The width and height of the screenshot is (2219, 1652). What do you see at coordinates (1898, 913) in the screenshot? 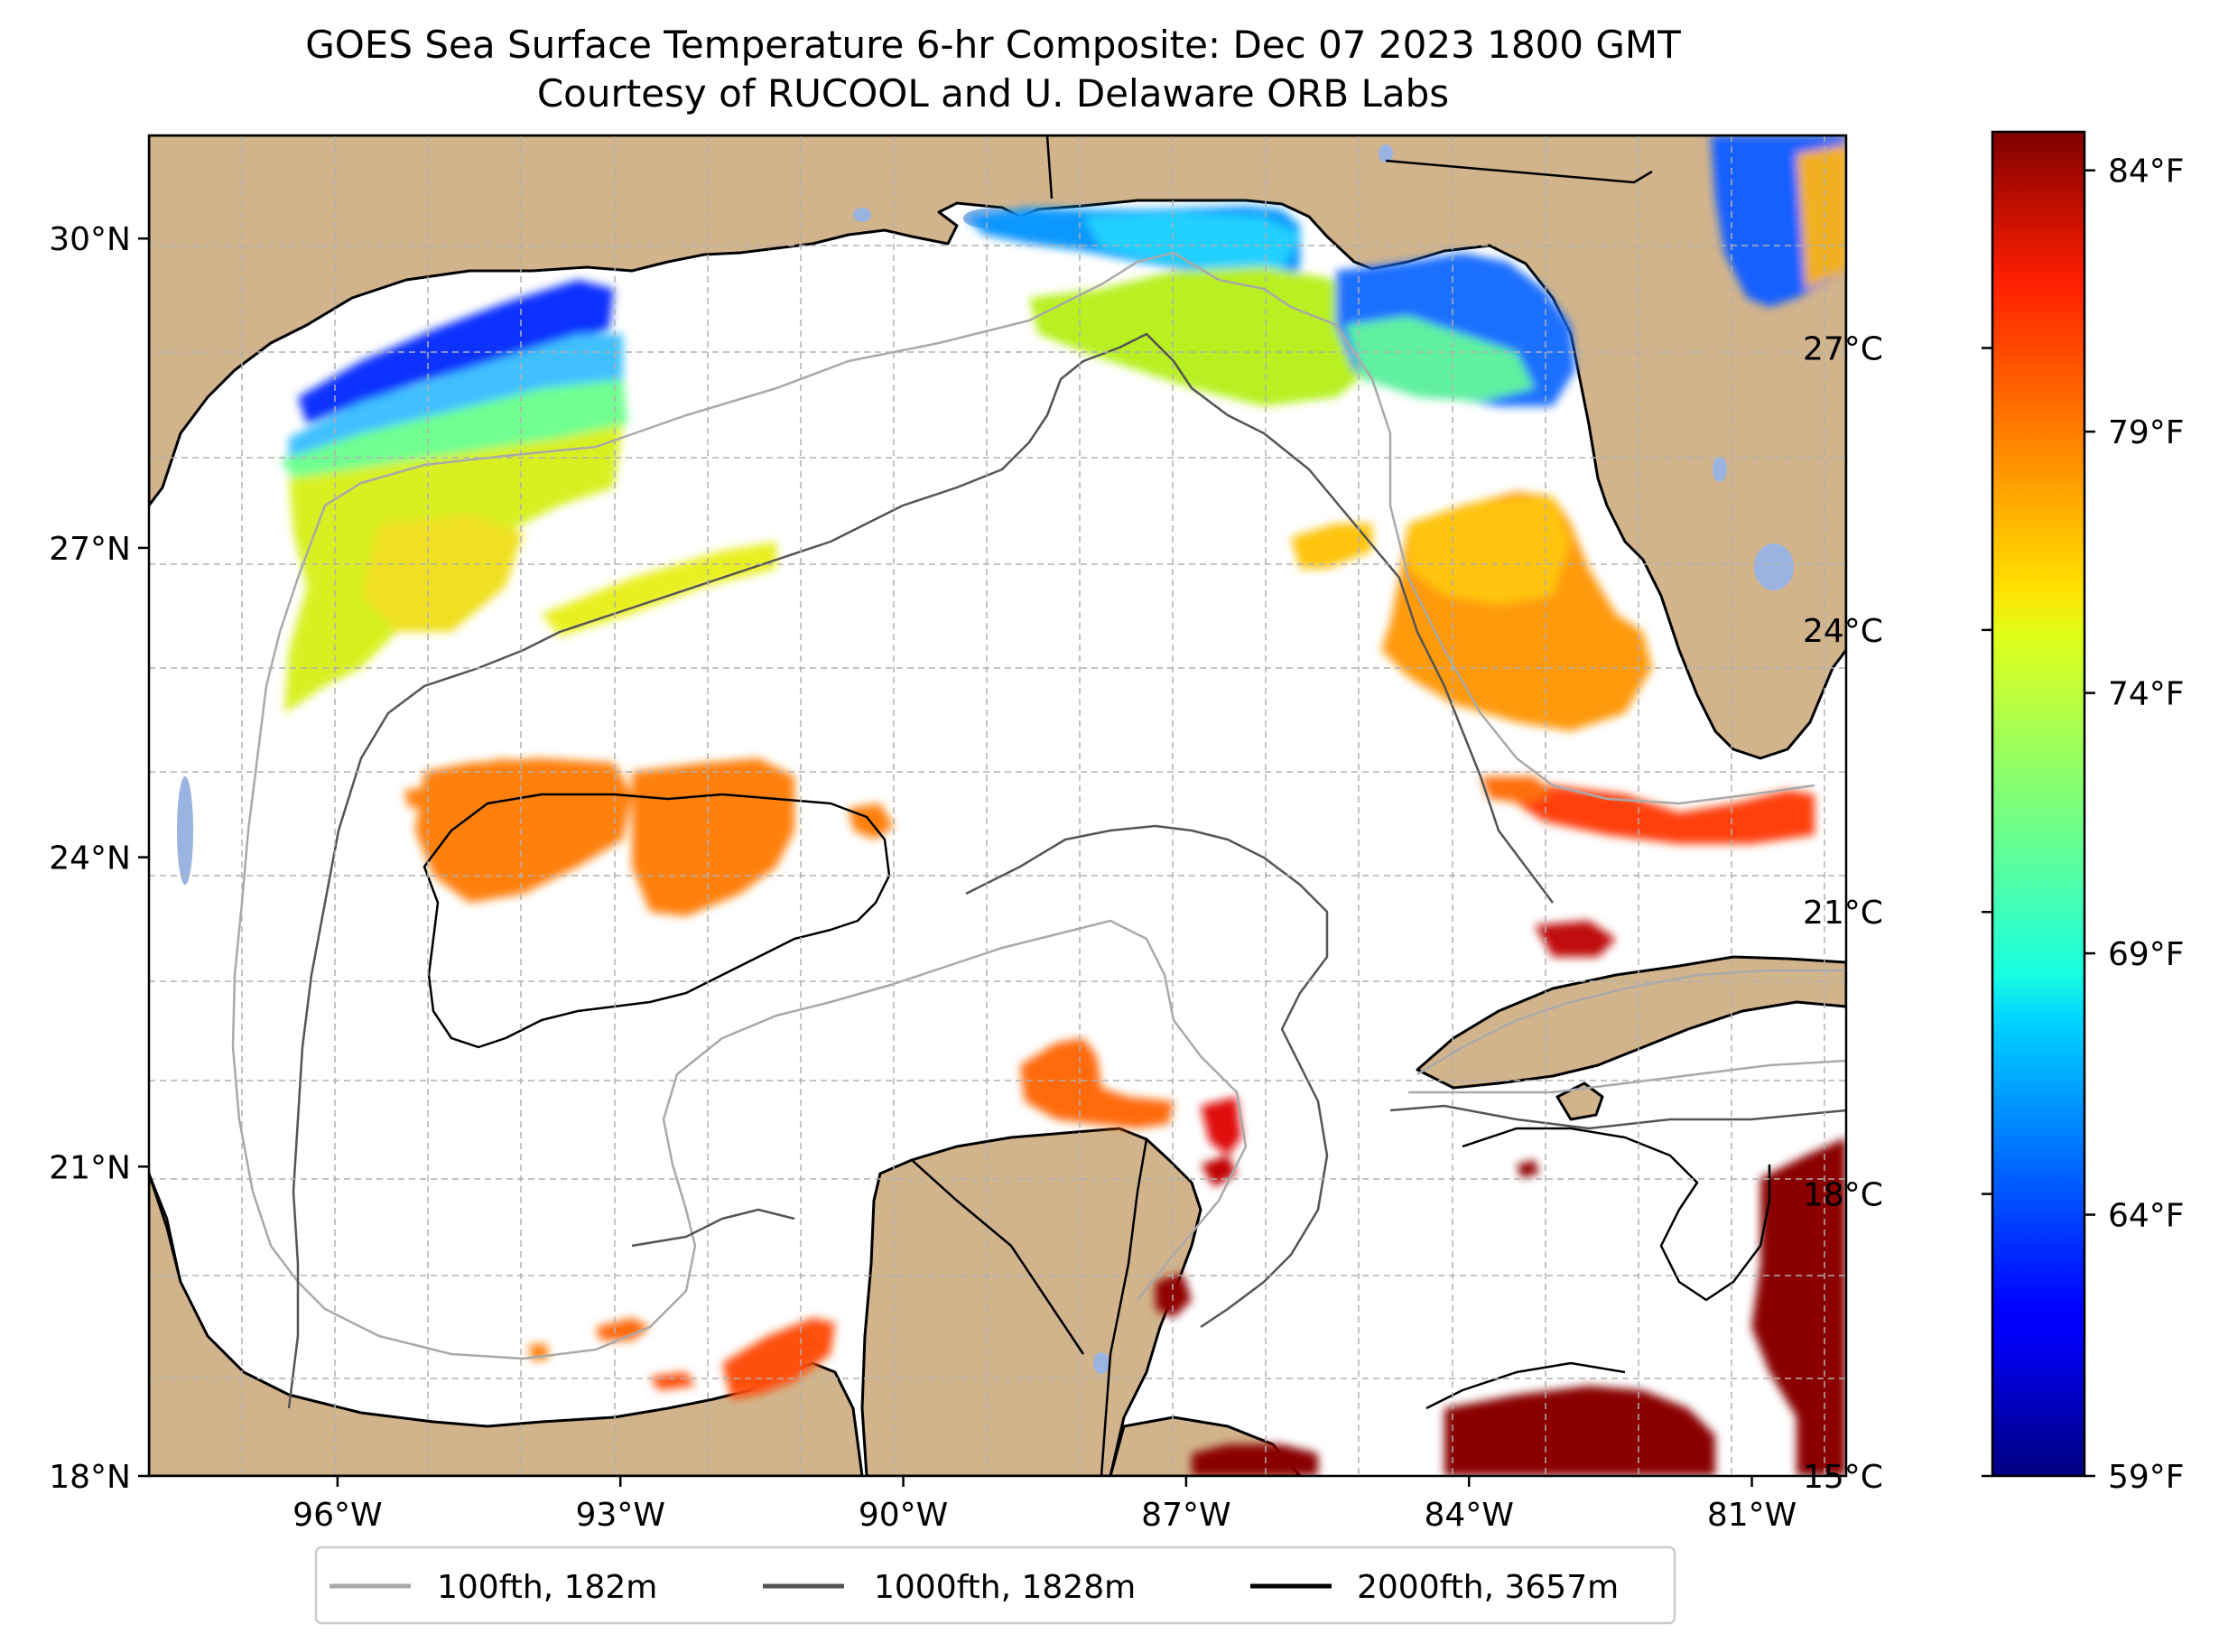
I see `colorbar-celsius-ticks: 15°C 18°C 21°C 24°C 27°C` at bounding box center [1898, 913].